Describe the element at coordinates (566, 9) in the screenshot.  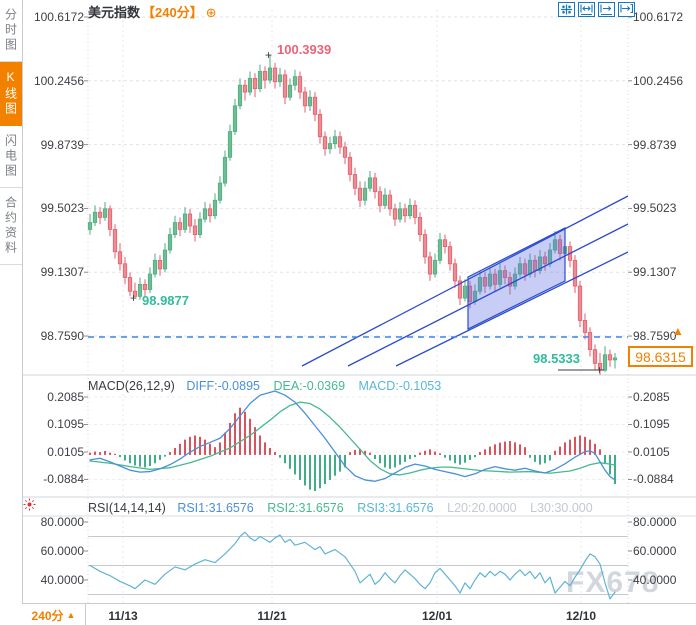
I see `crosshair-icon` at that location.